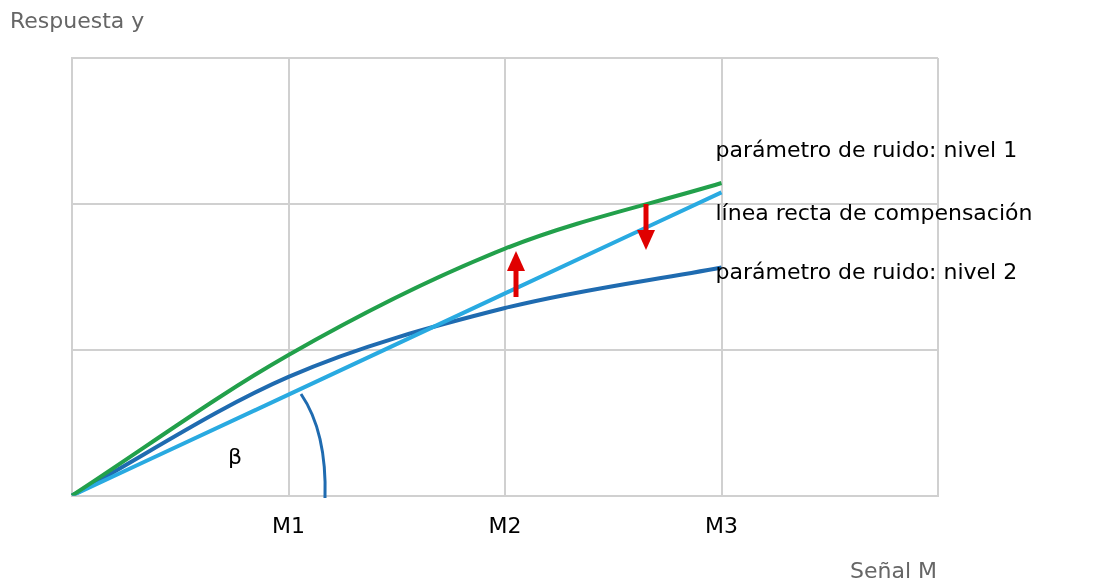 The image size is (1106, 588). What do you see at coordinates (874, 213) in the screenshot?
I see `series-label: línea recta de compensación` at bounding box center [874, 213].